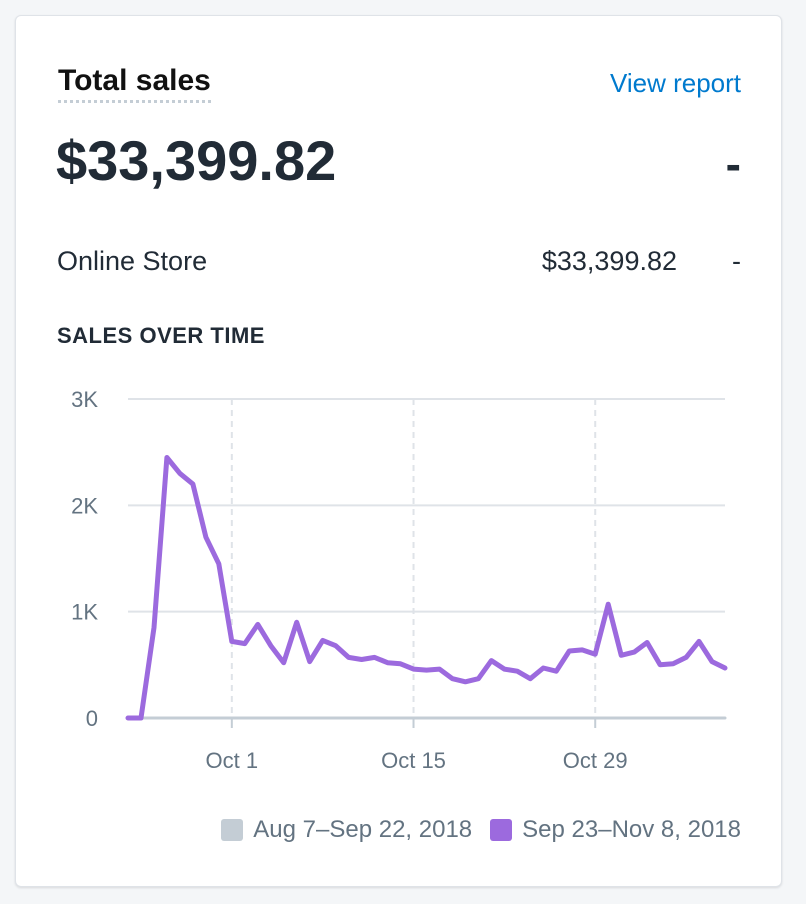 The width and height of the screenshot is (806, 904). What do you see at coordinates (134, 83) in the screenshot?
I see `card-title: Total sales` at bounding box center [134, 83].